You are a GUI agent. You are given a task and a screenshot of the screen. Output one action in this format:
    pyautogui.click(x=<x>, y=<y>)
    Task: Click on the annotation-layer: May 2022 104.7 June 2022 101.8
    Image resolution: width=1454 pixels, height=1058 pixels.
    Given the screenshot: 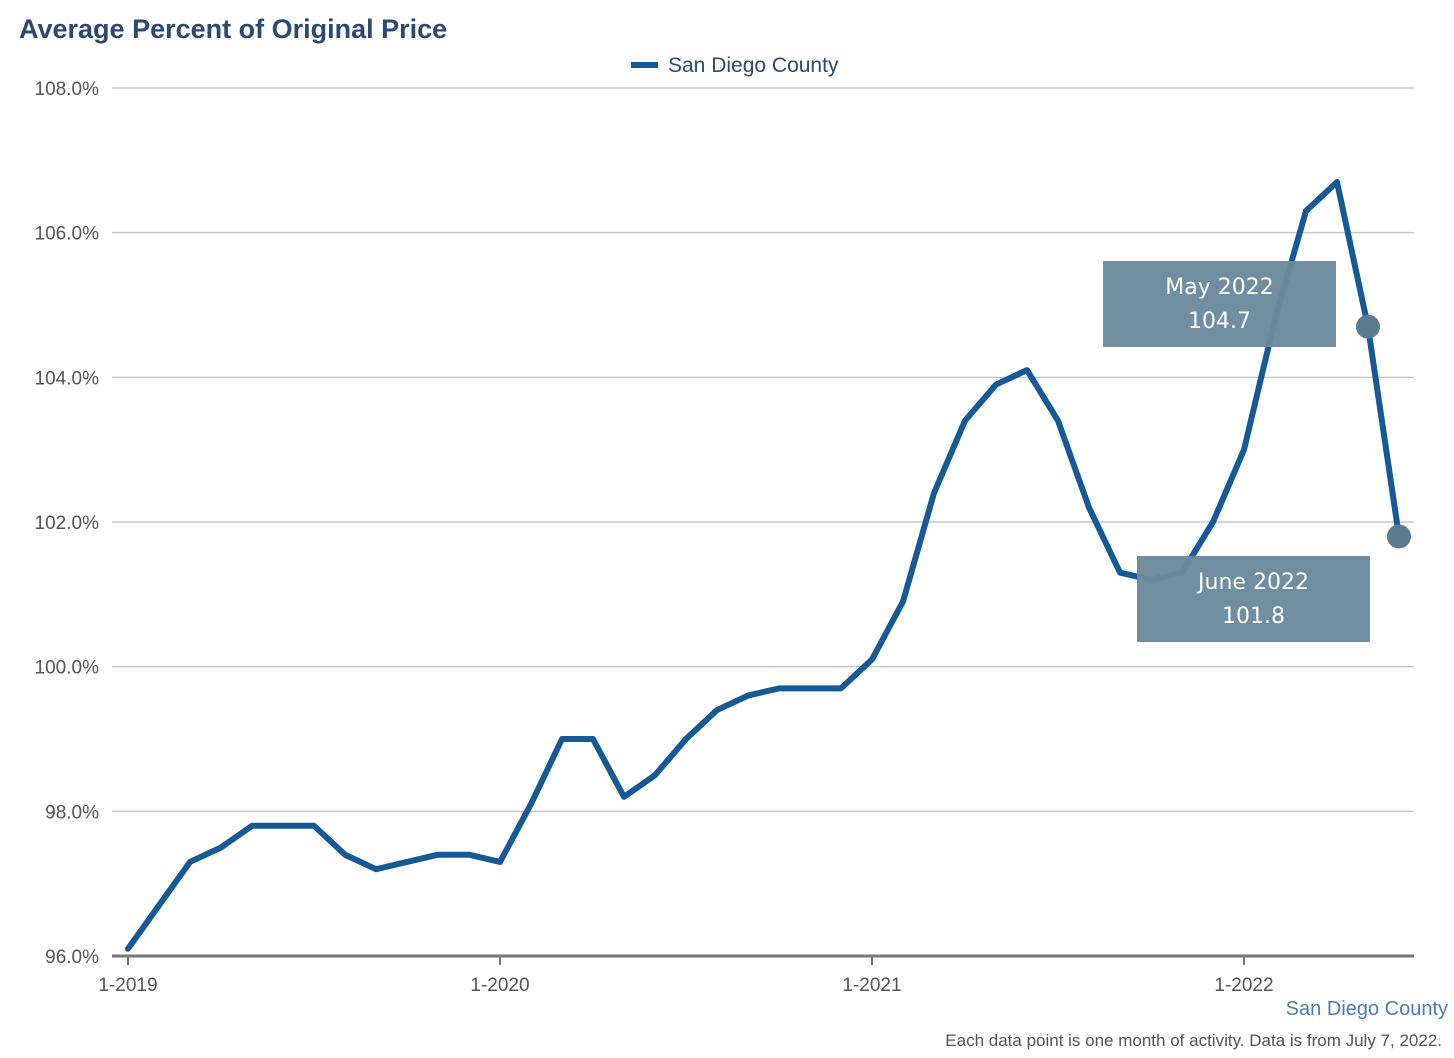 What is the action you would take?
    pyautogui.click(x=1257, y=451)
    